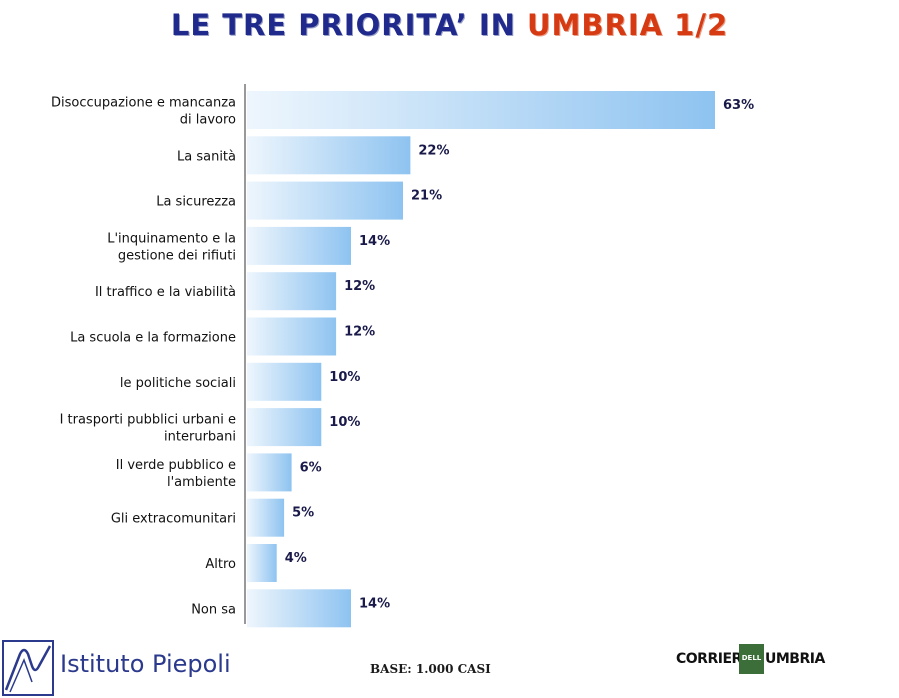 This screenshot has width=899, height=698. I want to click on logo-word-dell: DELL, so click(751, 658).